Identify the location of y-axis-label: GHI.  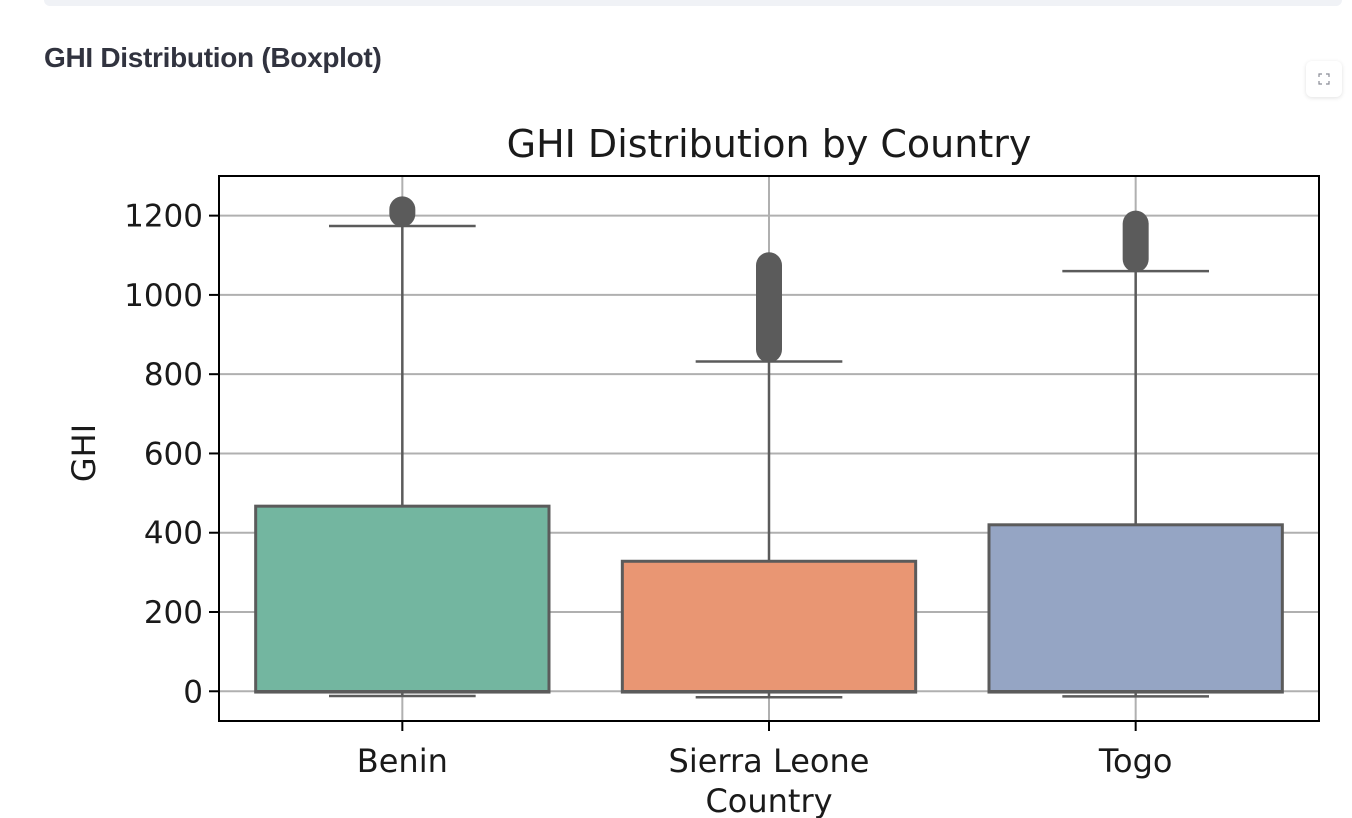
(84, 453).